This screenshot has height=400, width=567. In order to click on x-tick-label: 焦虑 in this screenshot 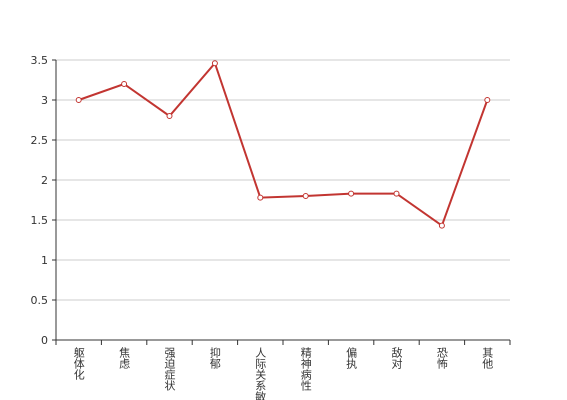, I will do `click(124, 358)`.